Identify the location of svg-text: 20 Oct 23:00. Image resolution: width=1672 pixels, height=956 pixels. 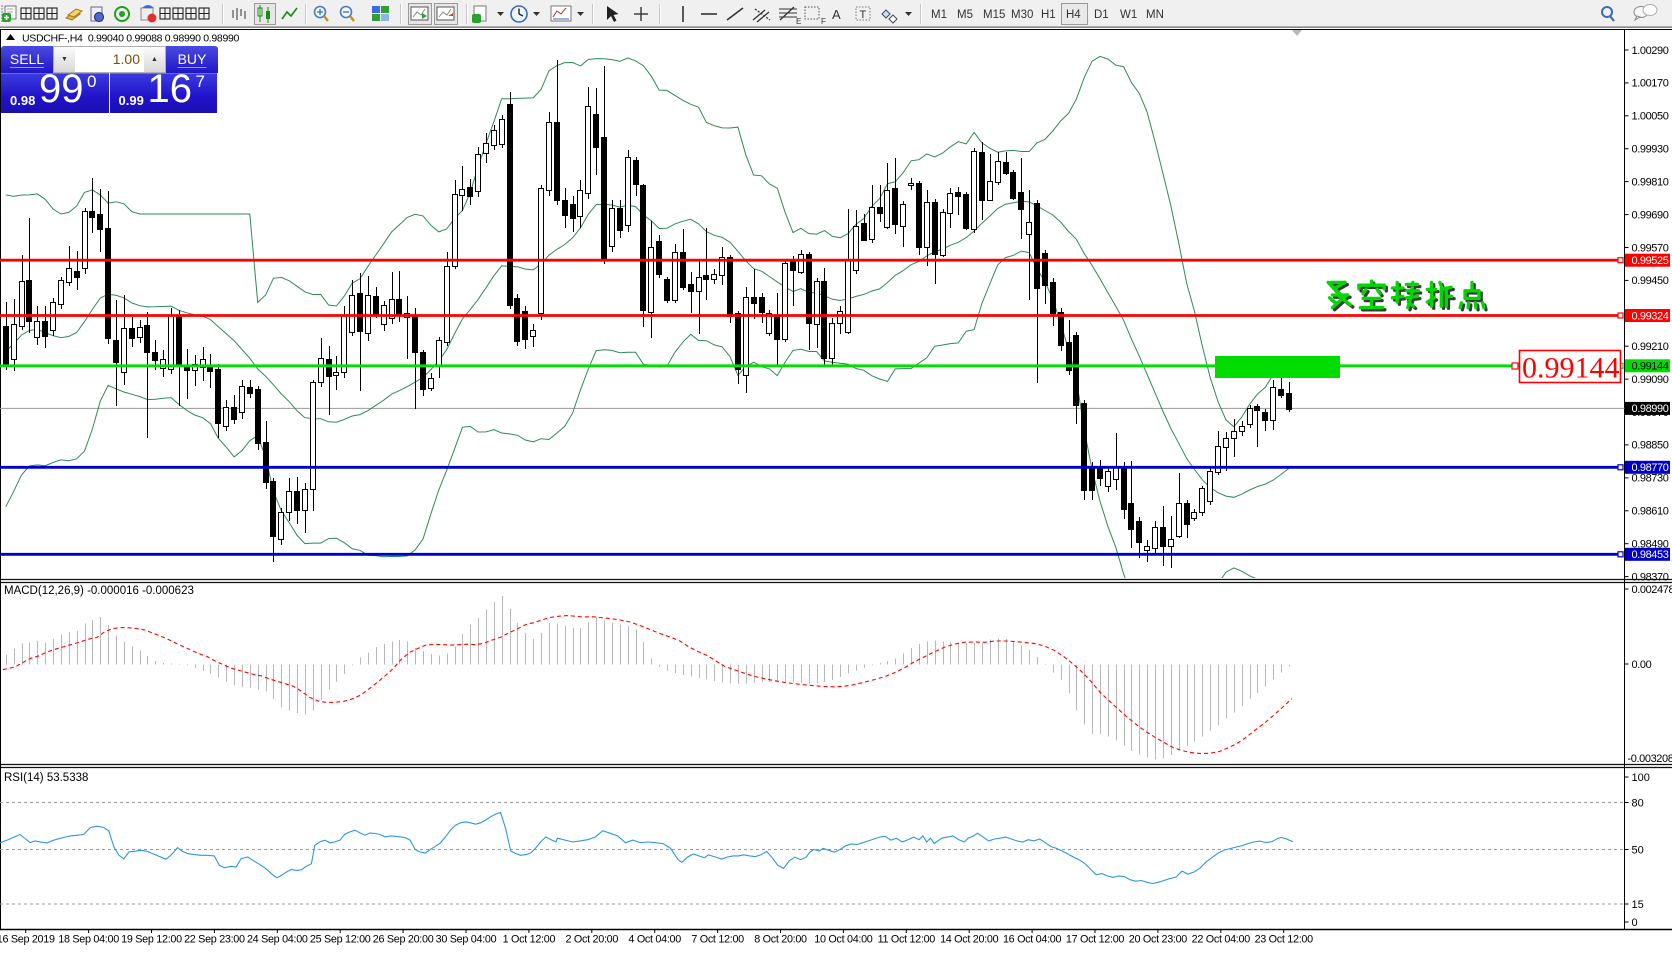
(1158, 940).